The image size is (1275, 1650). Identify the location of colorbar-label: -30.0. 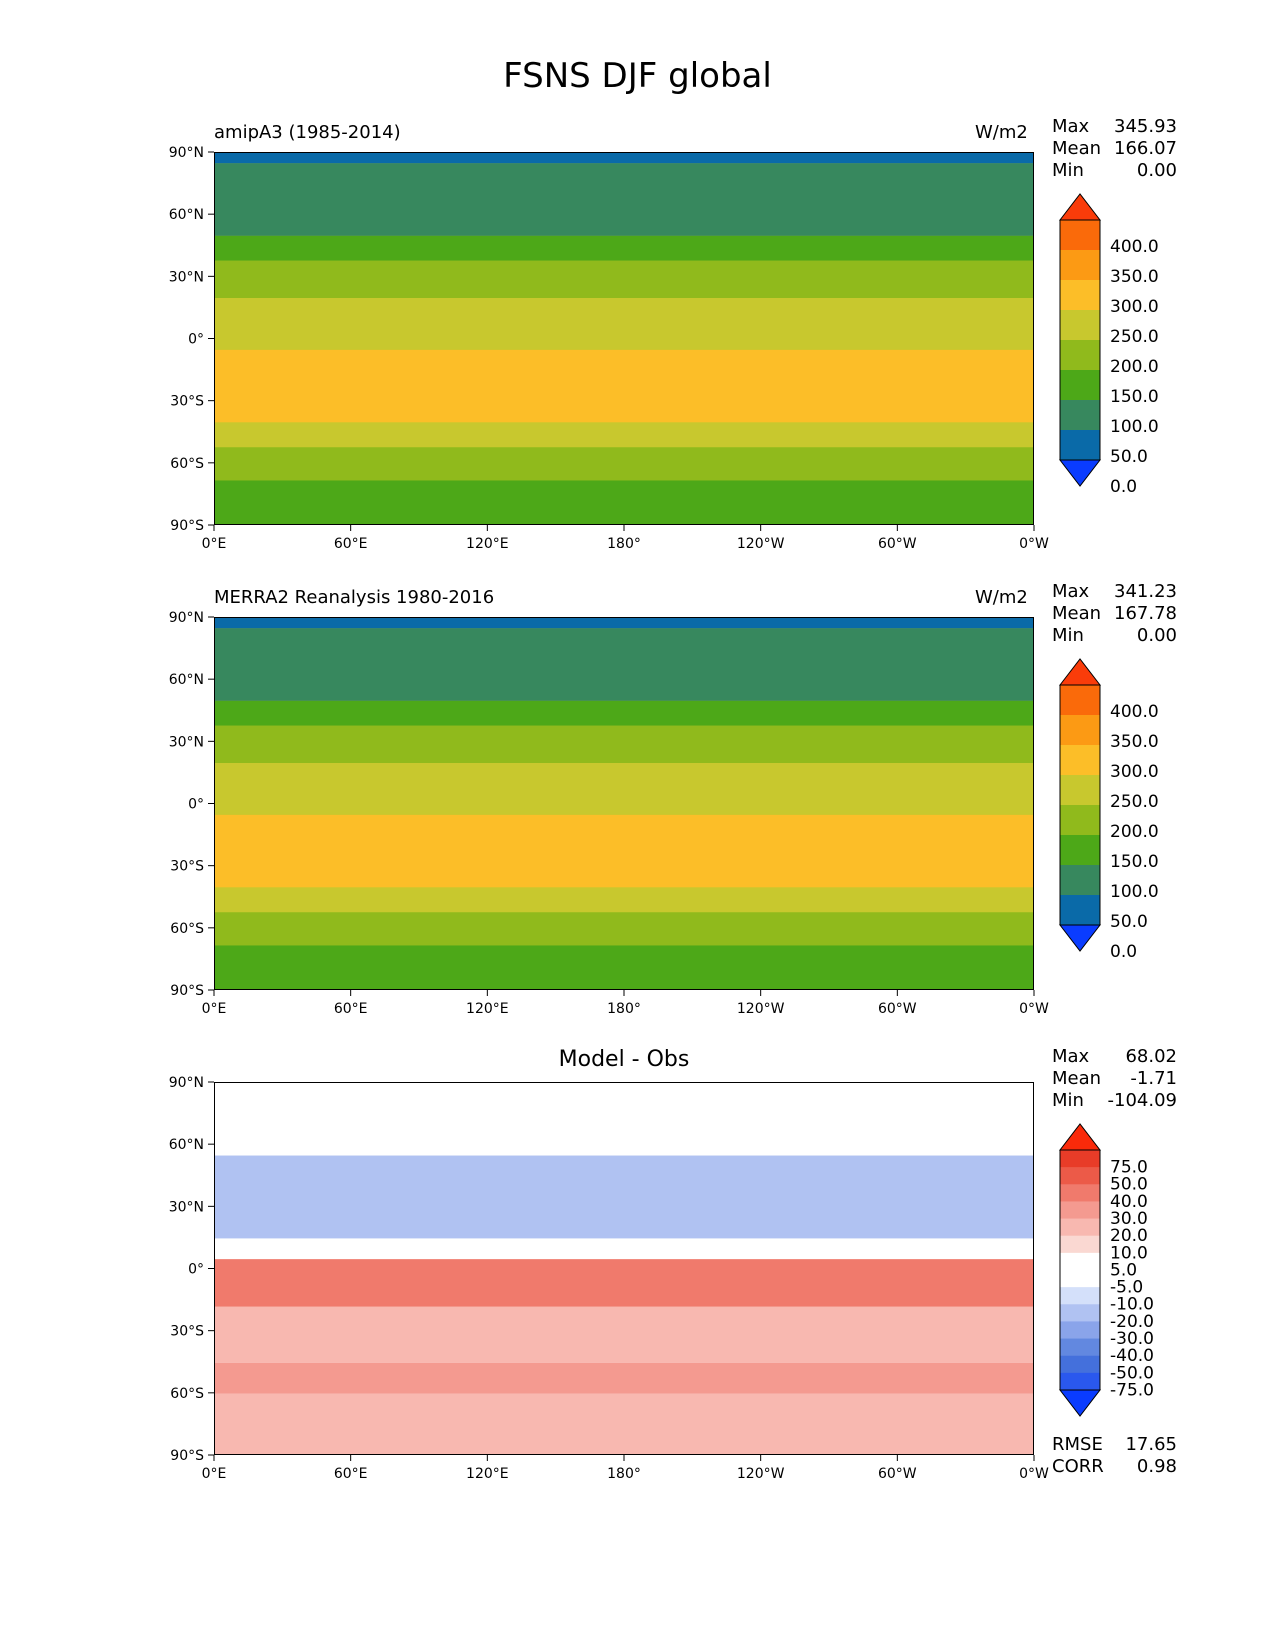
(1132, 1339).